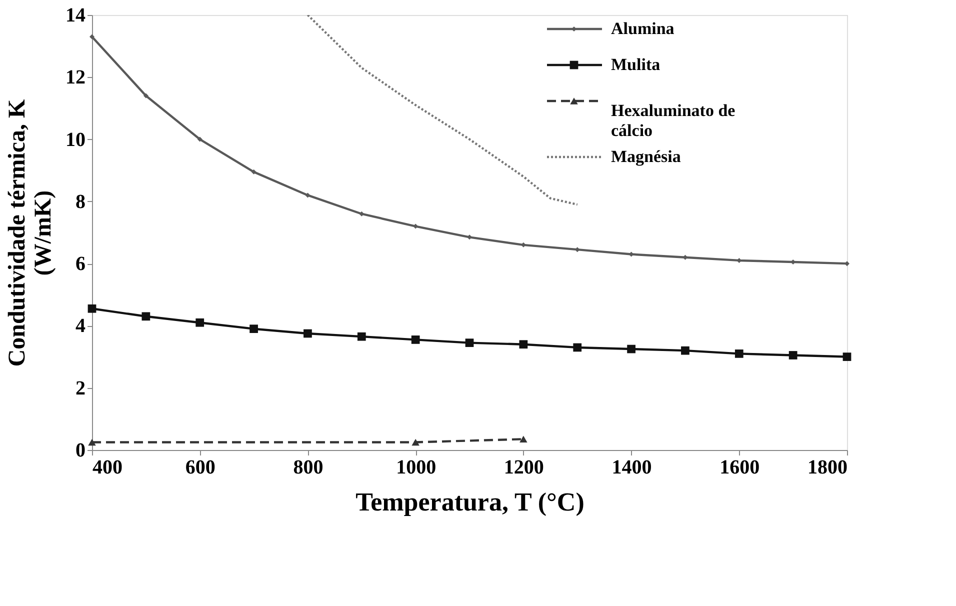  Describe the element at coordinates (643, 28) in the screenshot. I see `legend-label: Alumina` at that location.